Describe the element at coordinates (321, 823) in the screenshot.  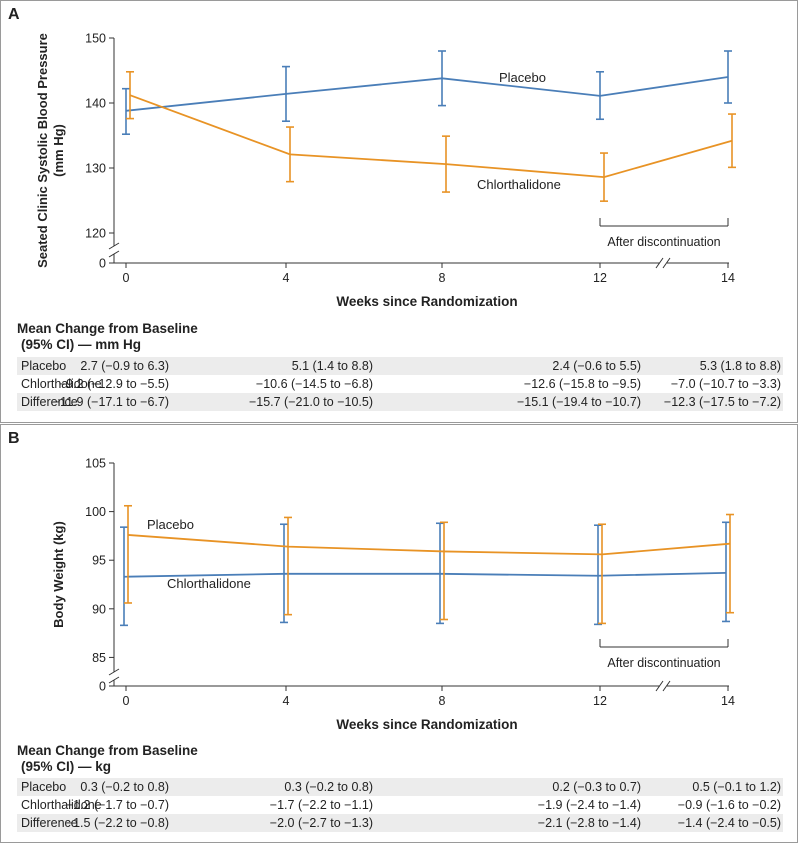
I see `table-cell: −2.0 (−2.7 to −1.3)` at that location.